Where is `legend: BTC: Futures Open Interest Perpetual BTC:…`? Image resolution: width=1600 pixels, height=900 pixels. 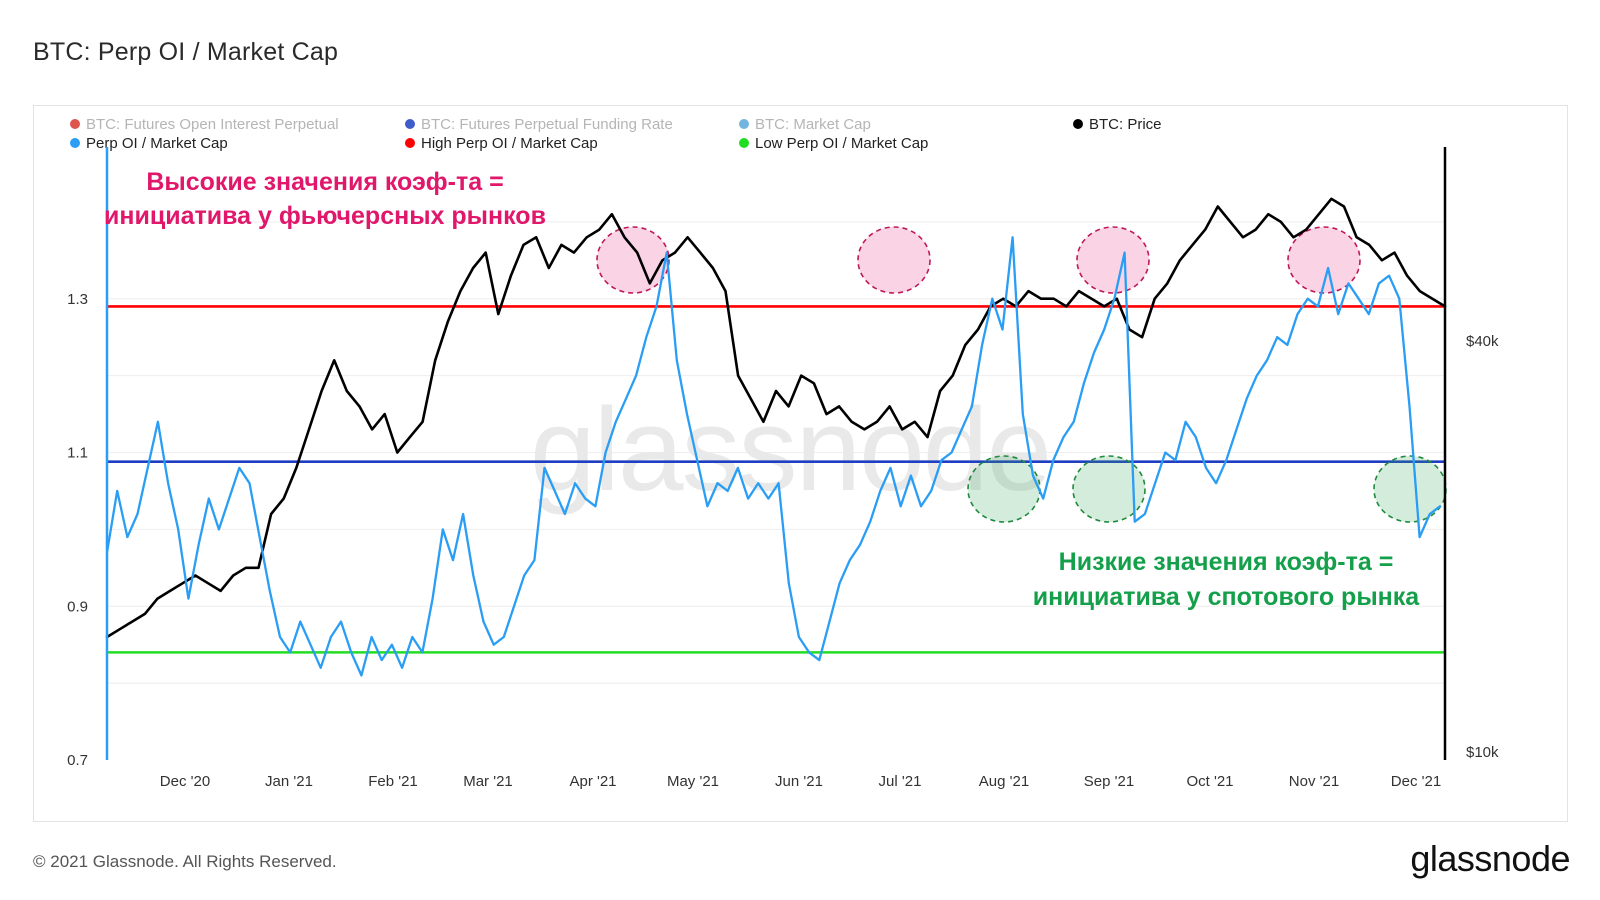
legend: BTC: Futures Open Interest Perpetual BTC:… is located at coordinates (616, 134).